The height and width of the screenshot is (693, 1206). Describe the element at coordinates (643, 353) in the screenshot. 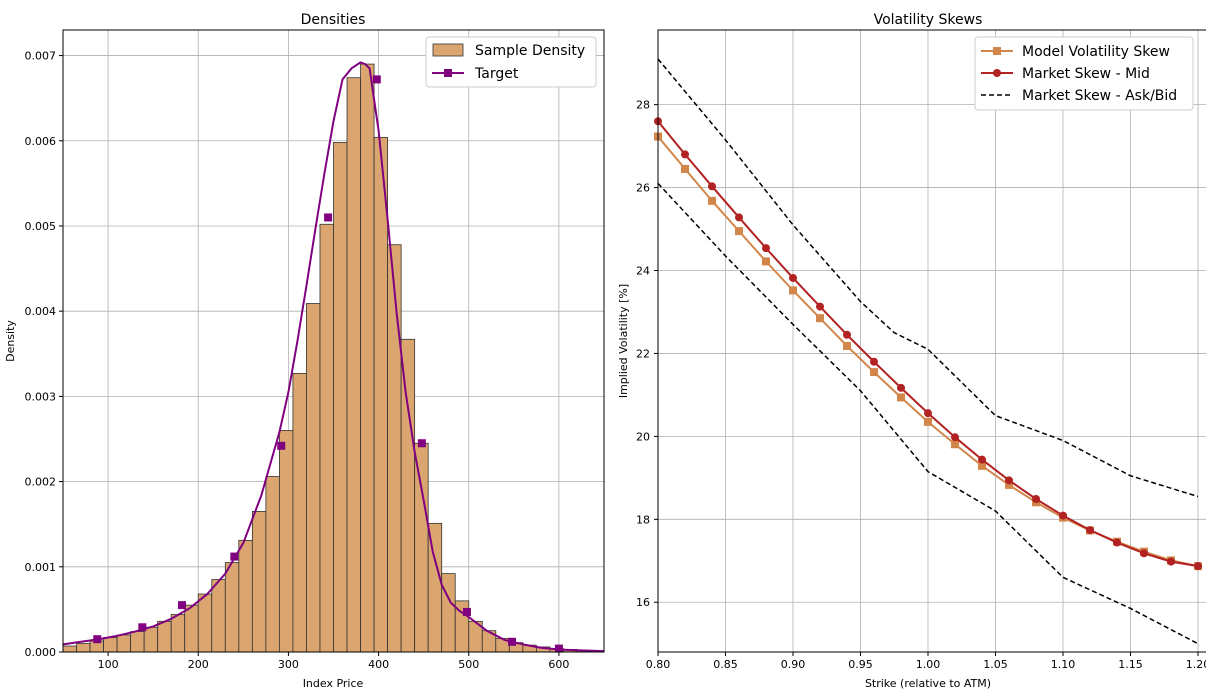

I see `y-tick-label: 22` at that location.